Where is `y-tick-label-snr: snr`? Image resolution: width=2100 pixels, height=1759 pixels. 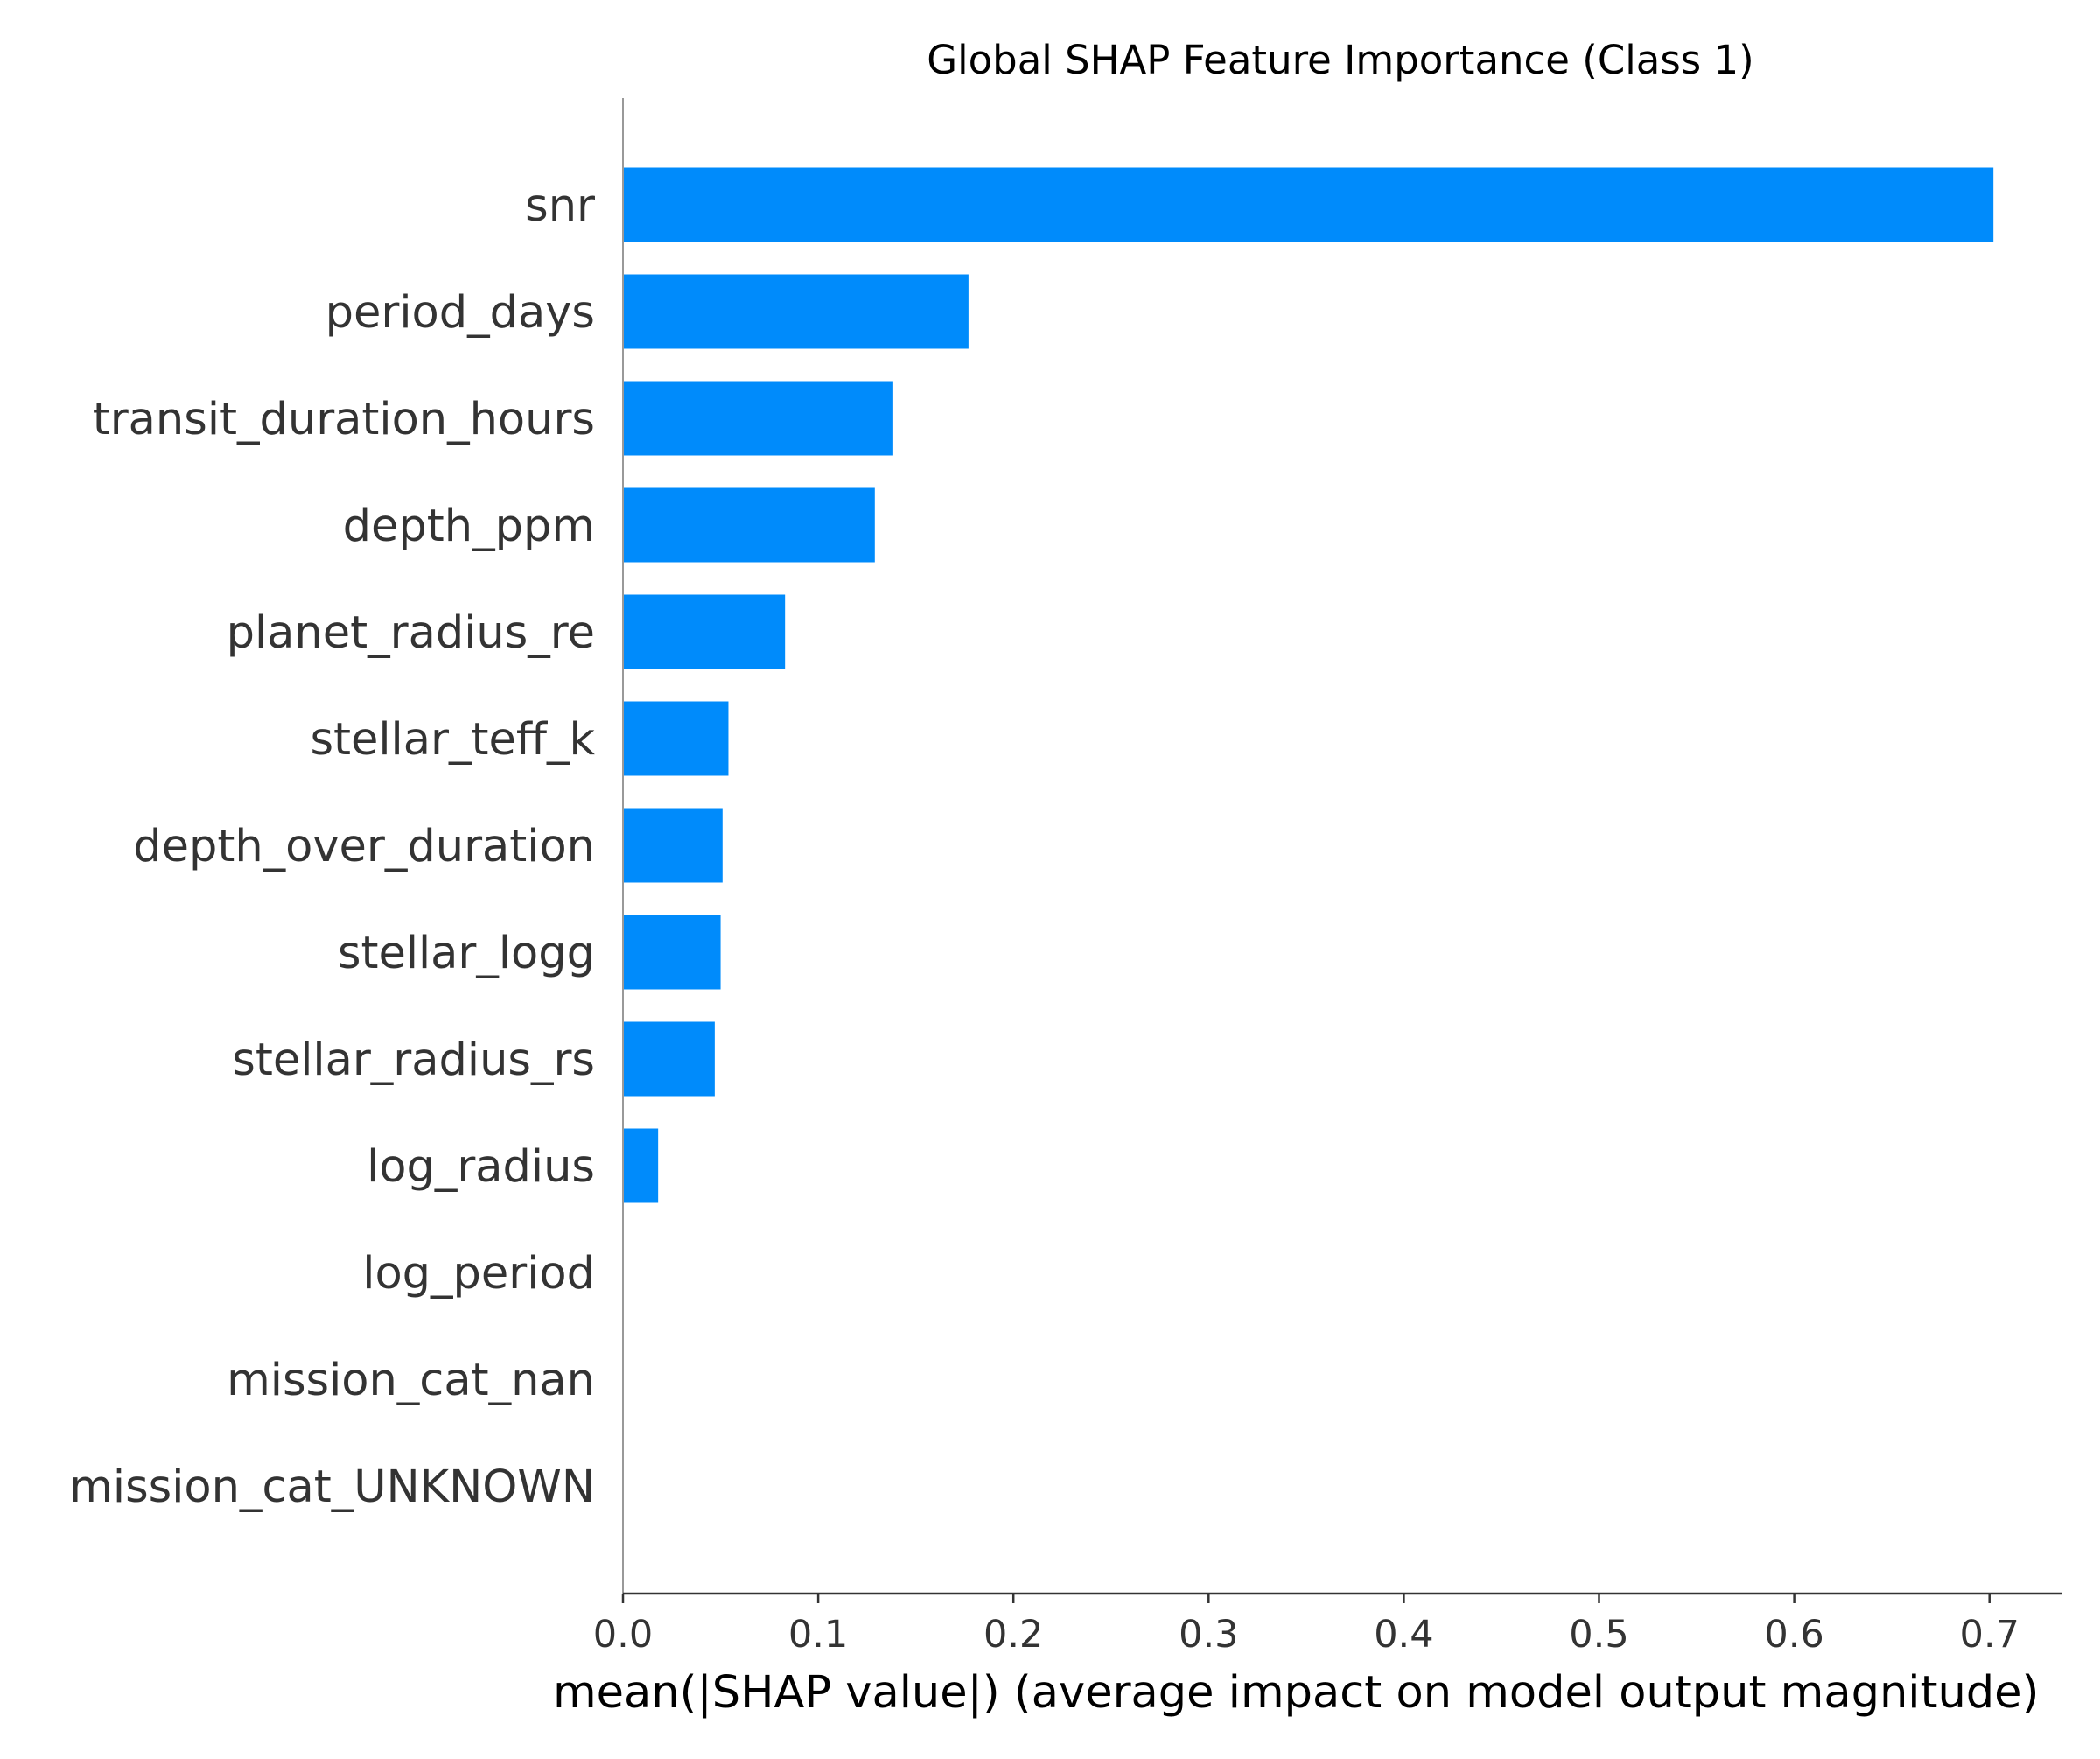 y-tick-label-snr: snr is located at coordinates (560, 206).